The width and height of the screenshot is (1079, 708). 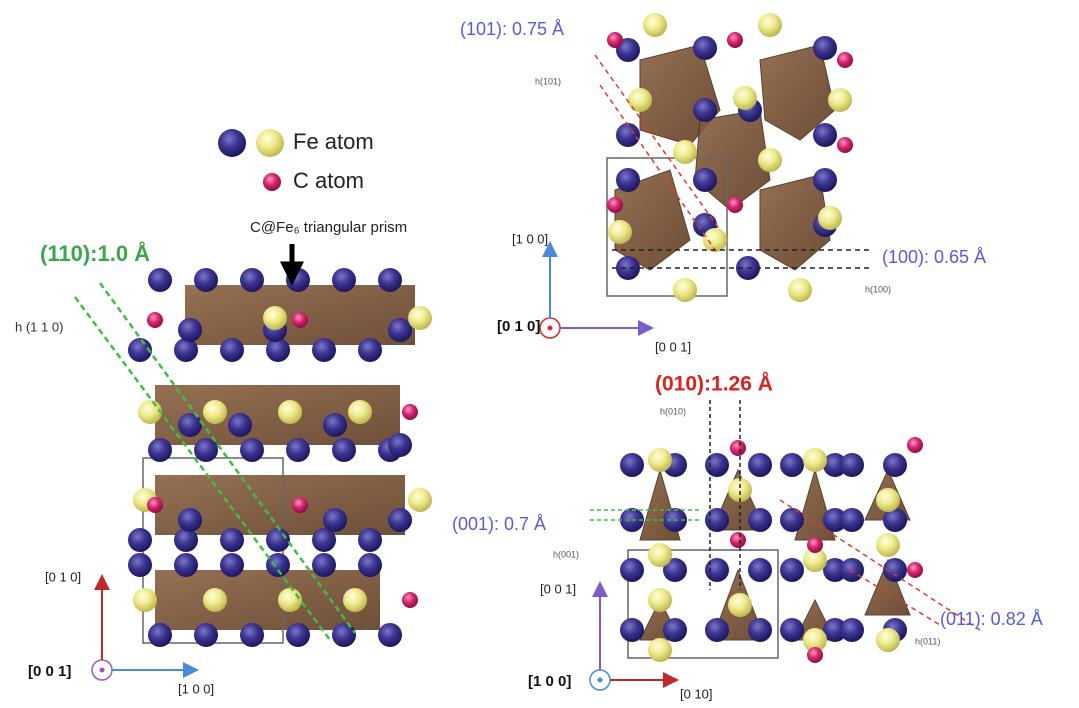 I want to click on prism-arrow, so click(x=292, y=265).